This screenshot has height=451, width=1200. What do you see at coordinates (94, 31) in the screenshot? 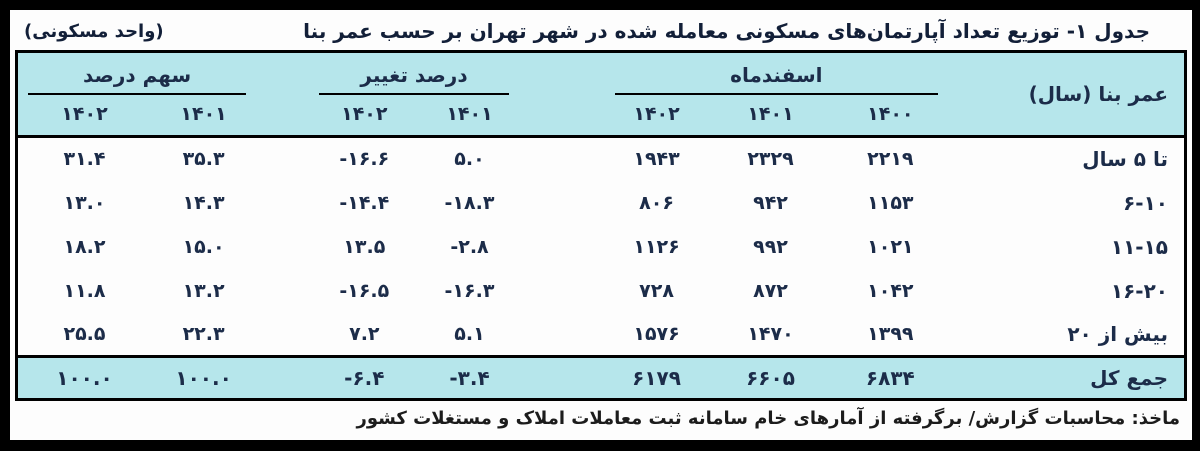
I see `unit-label: (واحد مسکونی)` at bounding box center [94, 31].